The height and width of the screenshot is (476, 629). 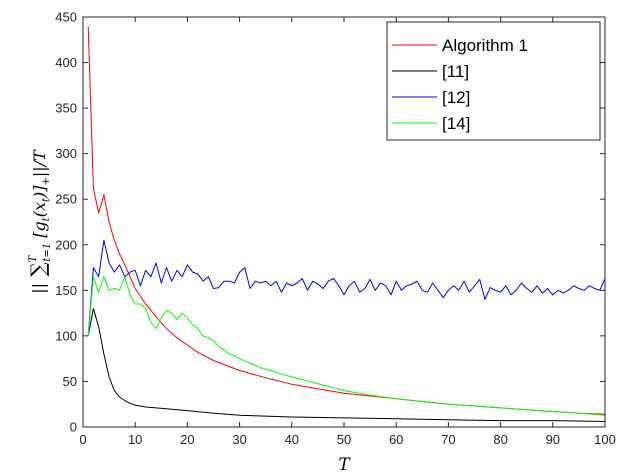 I want to click on y-tick-label: 50, so click(x=70, y=381).